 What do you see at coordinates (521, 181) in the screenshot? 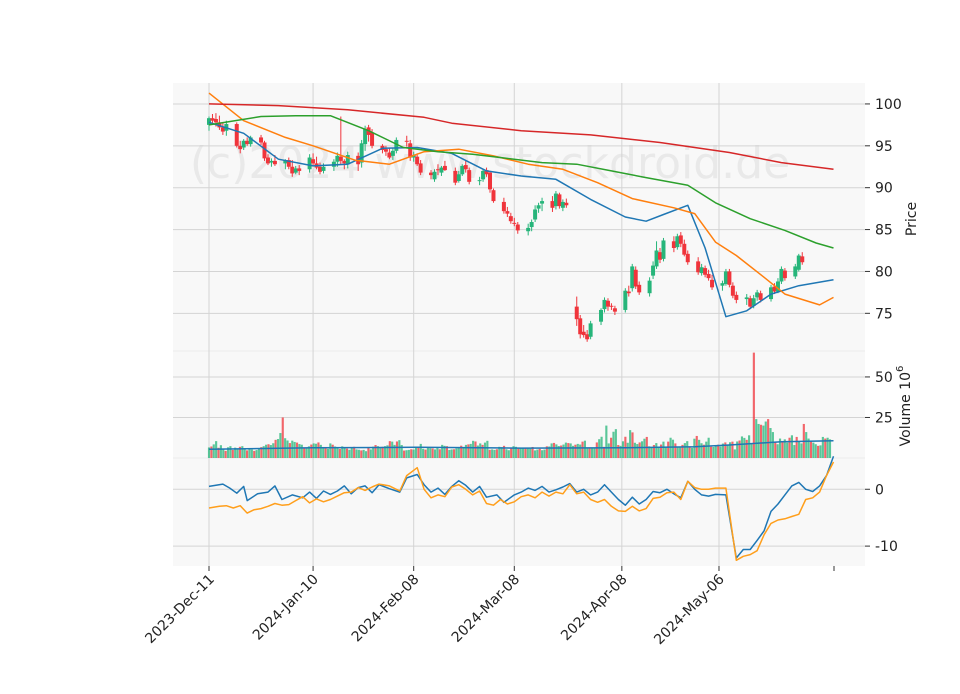
I see `moving-average-line` at bounding box center [521, 181].